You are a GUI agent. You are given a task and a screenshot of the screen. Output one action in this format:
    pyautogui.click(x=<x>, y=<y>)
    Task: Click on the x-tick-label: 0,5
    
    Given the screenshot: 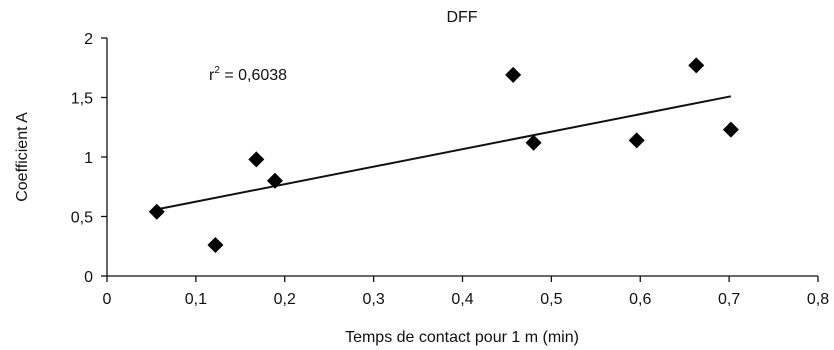 What is the action you would take?
    pyautogui.click(x=551, y=299)
    